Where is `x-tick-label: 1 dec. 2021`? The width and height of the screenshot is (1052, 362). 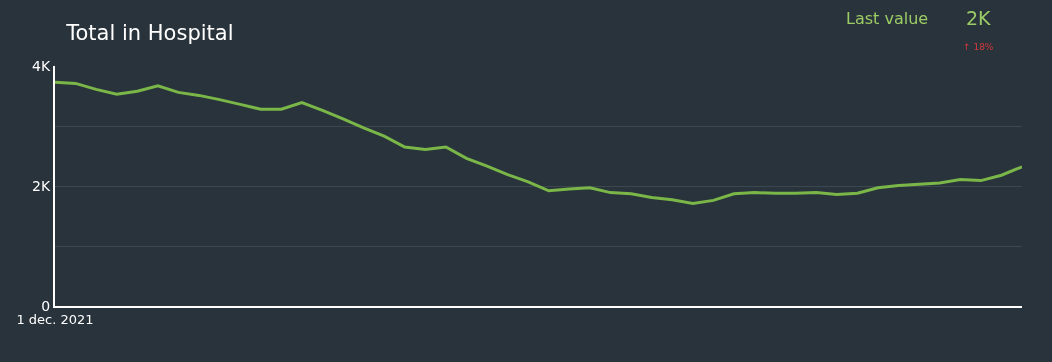
x-tick-label: 1 dec. 2021 is located at coordinates (55, 319).